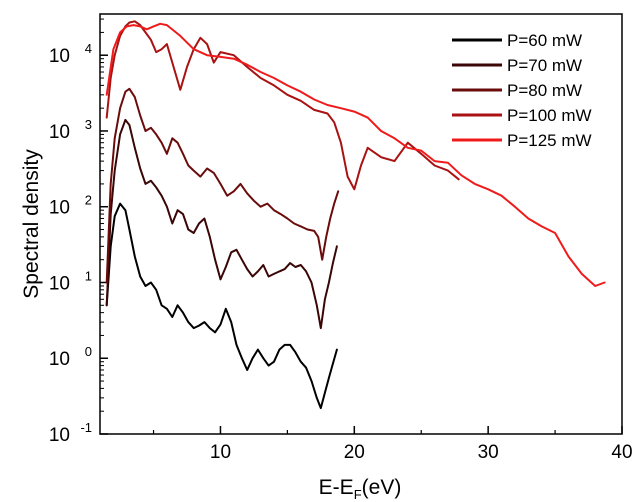 This screenshot has width=636, height=502. I want to click on y-tick-label-1: 10 0, so click(70, 357).